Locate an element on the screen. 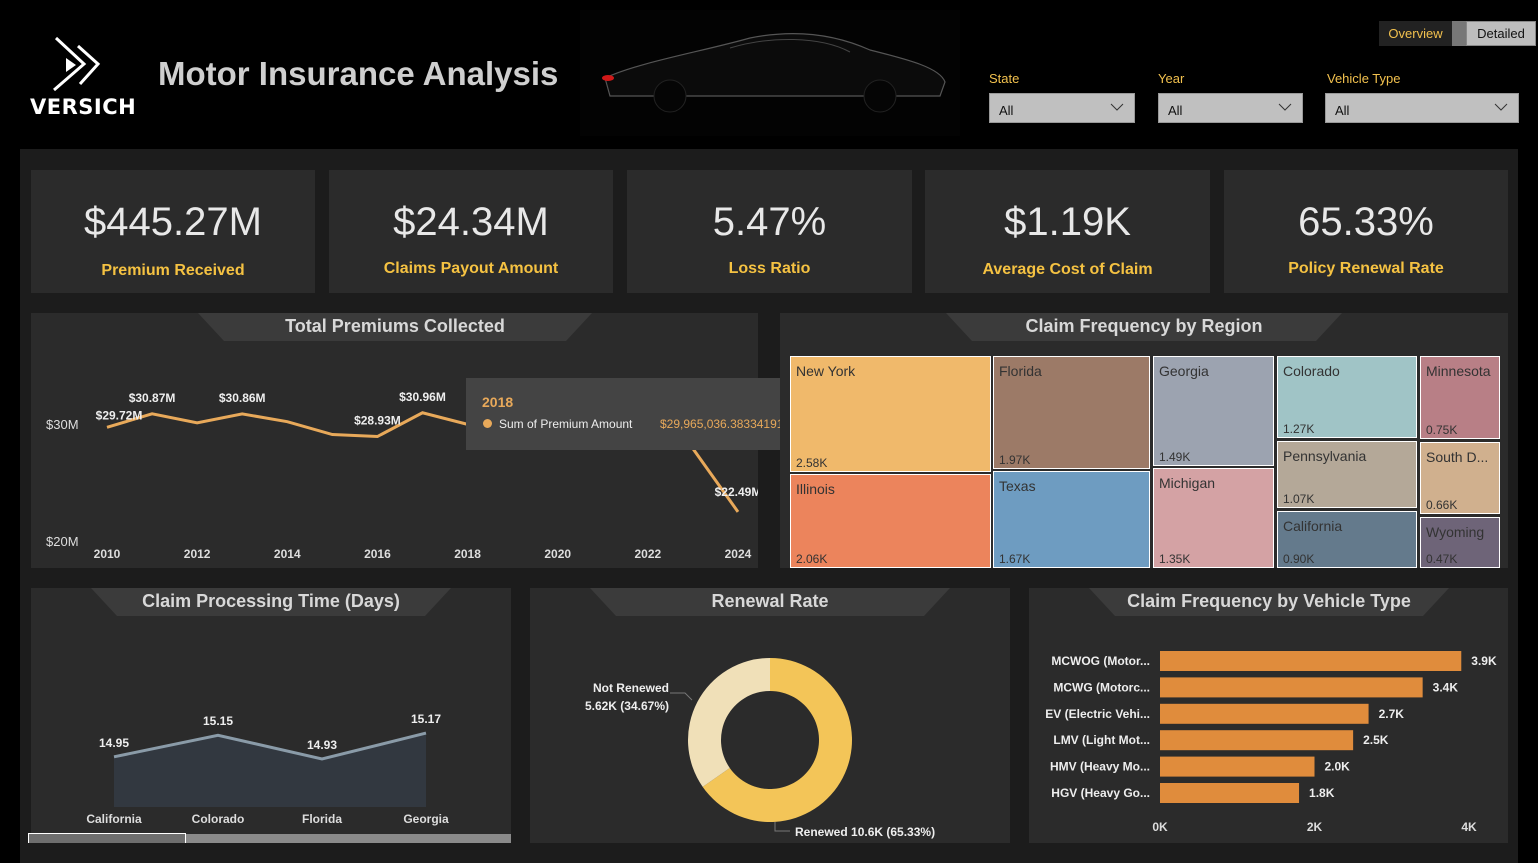 The width and height of the screenshot is (1538, 863). data-label: 2.5K is located at coordinates (1376, 740).